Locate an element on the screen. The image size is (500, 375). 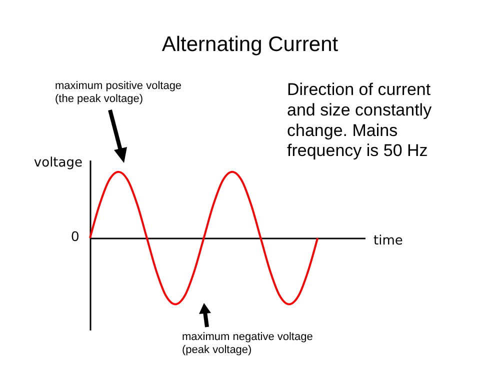
y-axis-title: voltage is located at coordinates (58, 163).